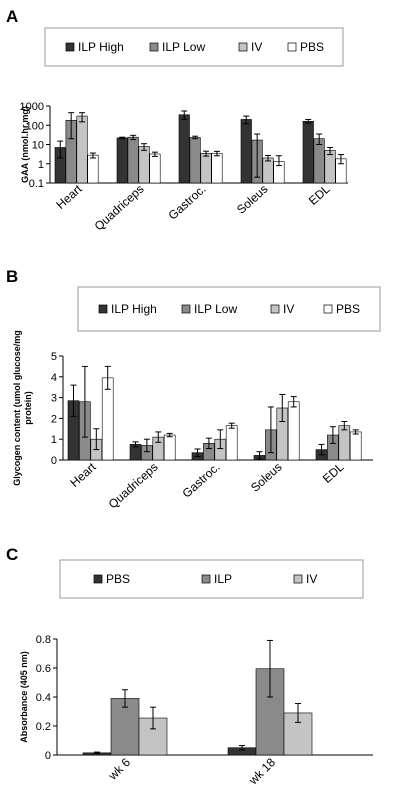 The image size is (400, 803). Describe the element at coordinates (24, 697) in the screenshot. I see `y-axis-label: Absorbance (405 nm)` at that location.